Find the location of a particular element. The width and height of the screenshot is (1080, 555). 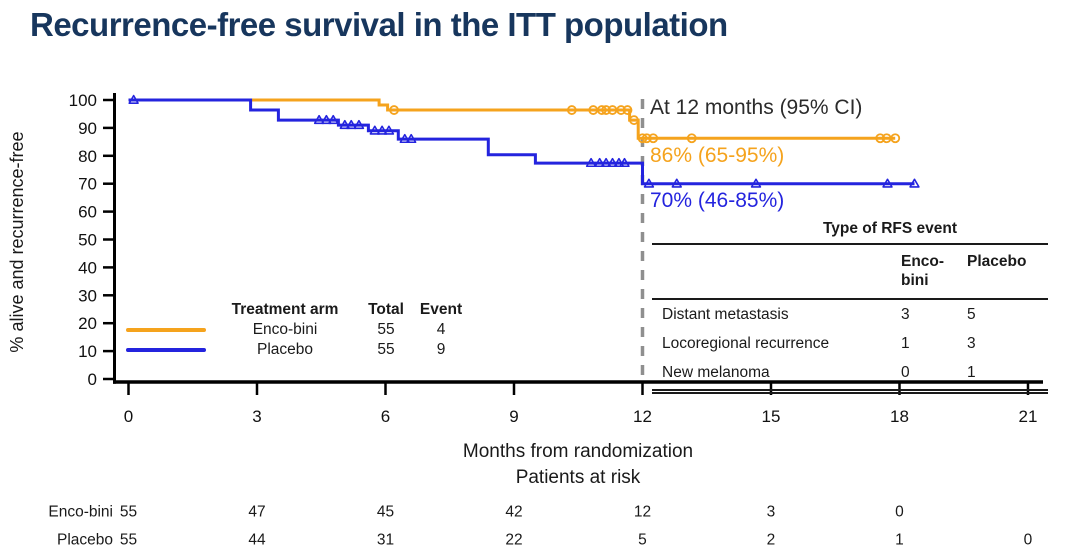

x-tick-label: 18 is located at coordinates (899, 416).